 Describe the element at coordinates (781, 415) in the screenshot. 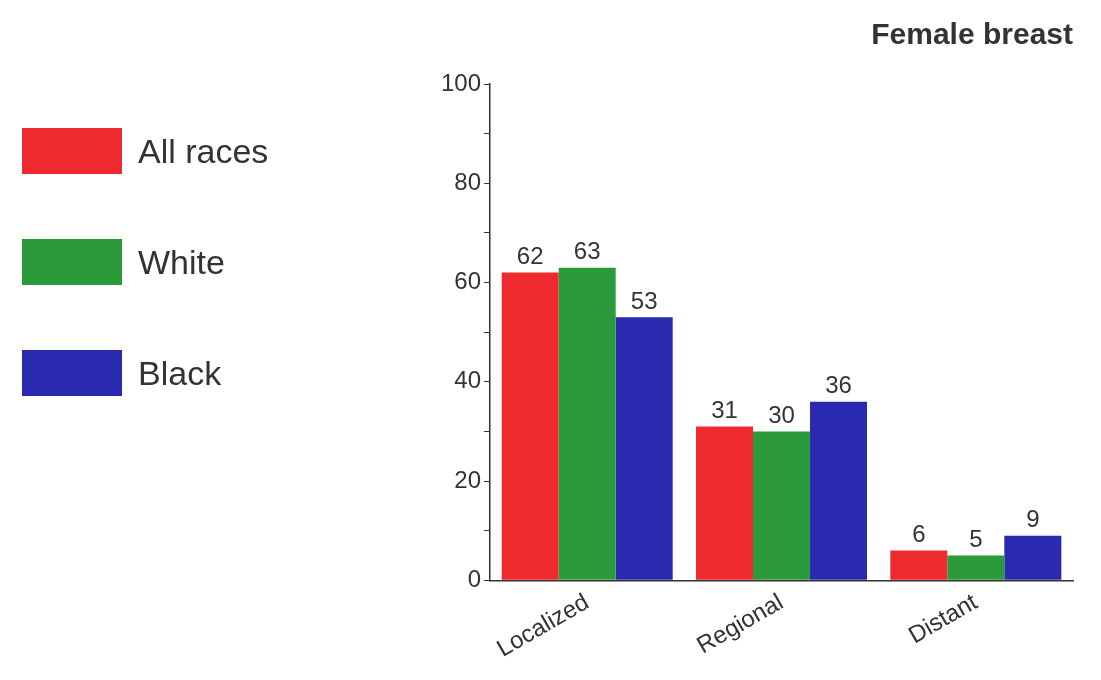

I see `data-label: 30` at that location.